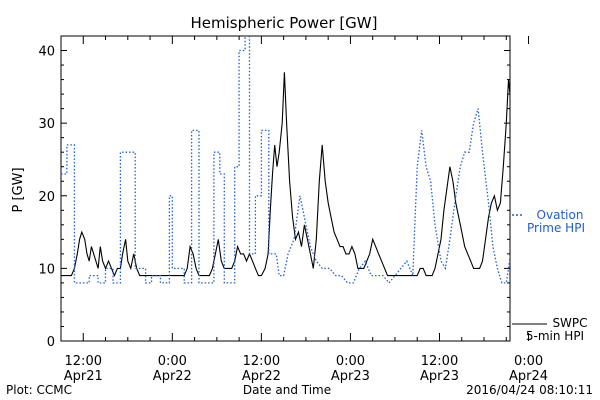  What do you see at coordinates (46, 197) in the screenshot?
I see `y-tick-label: 20` at bounding box center [46, 197].